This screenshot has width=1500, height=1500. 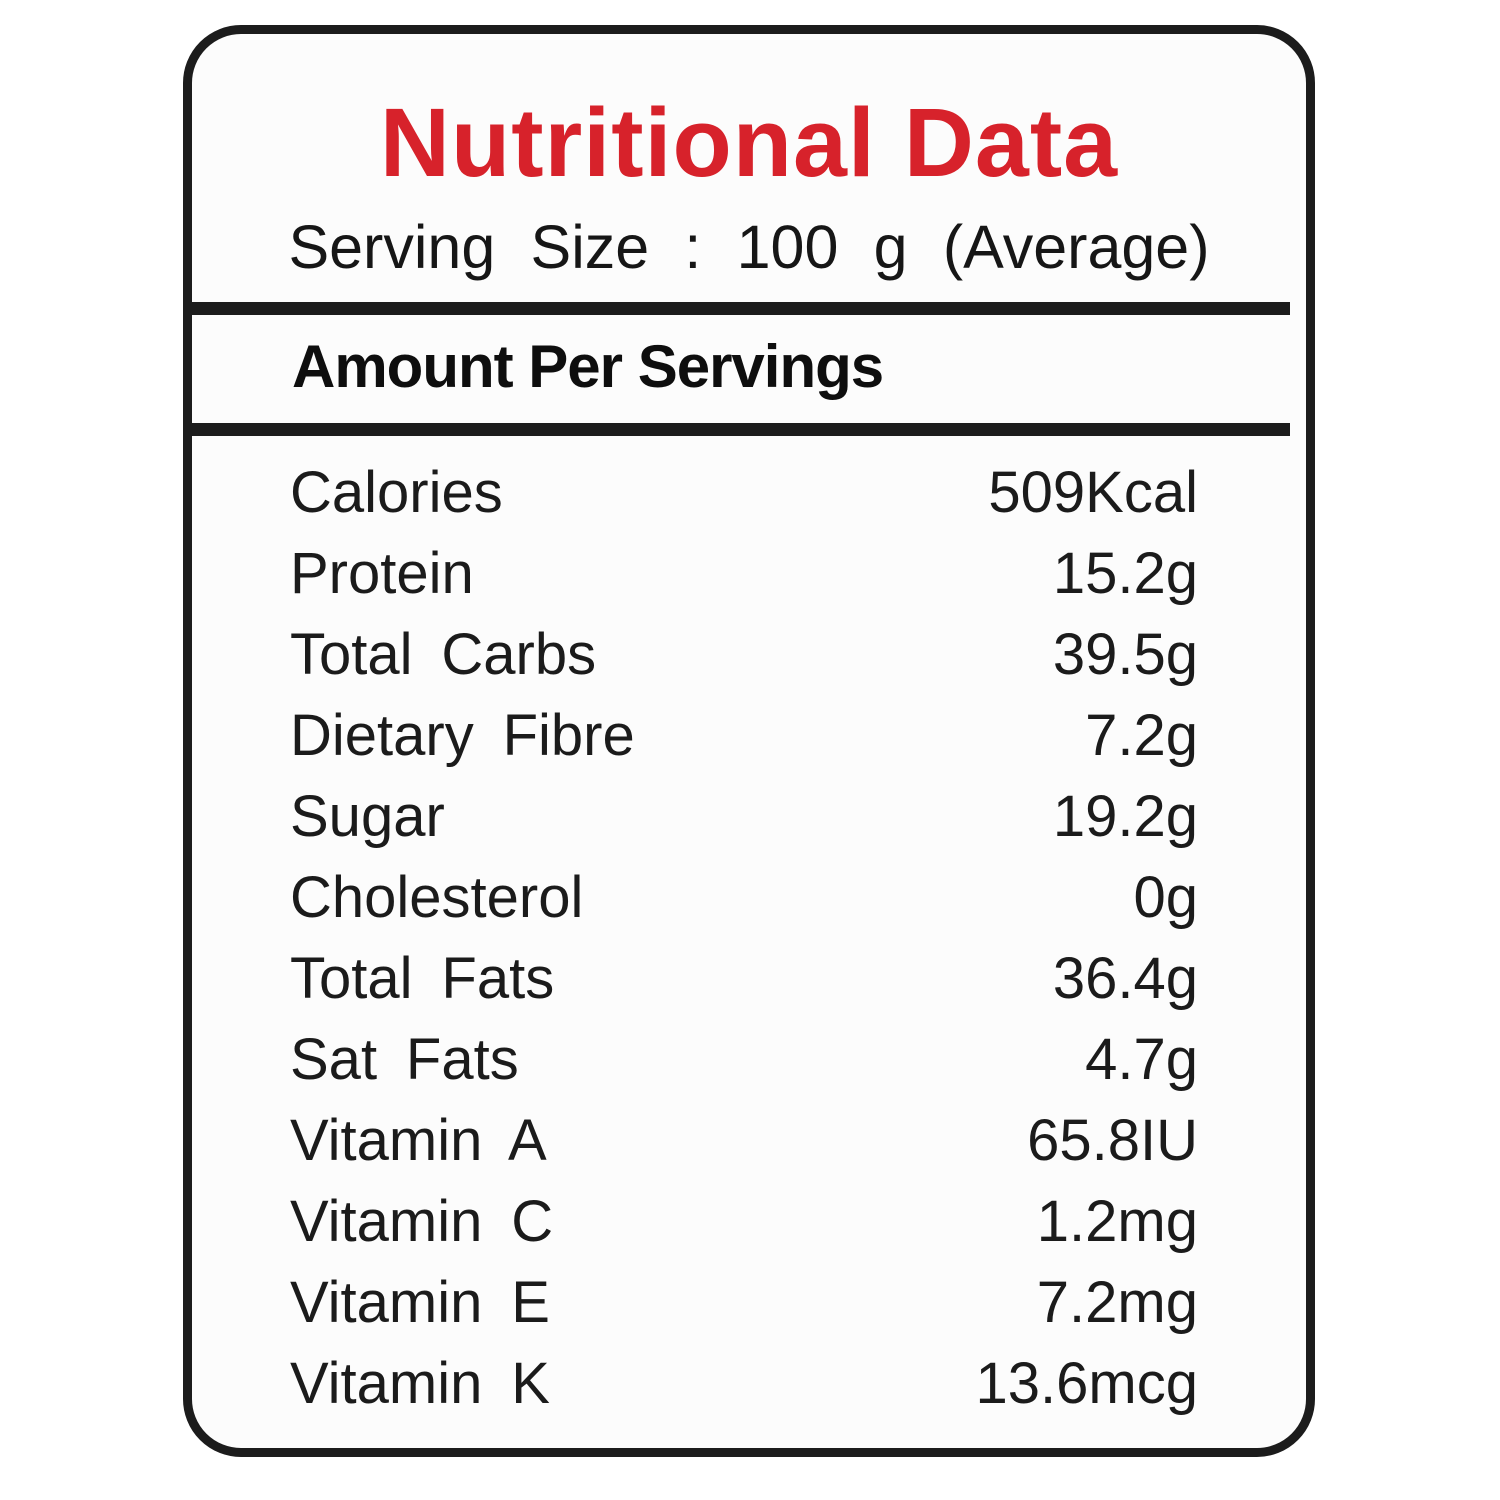 I want to click on nutrient-name: Vitamin C, so click(x=422, y=1221).